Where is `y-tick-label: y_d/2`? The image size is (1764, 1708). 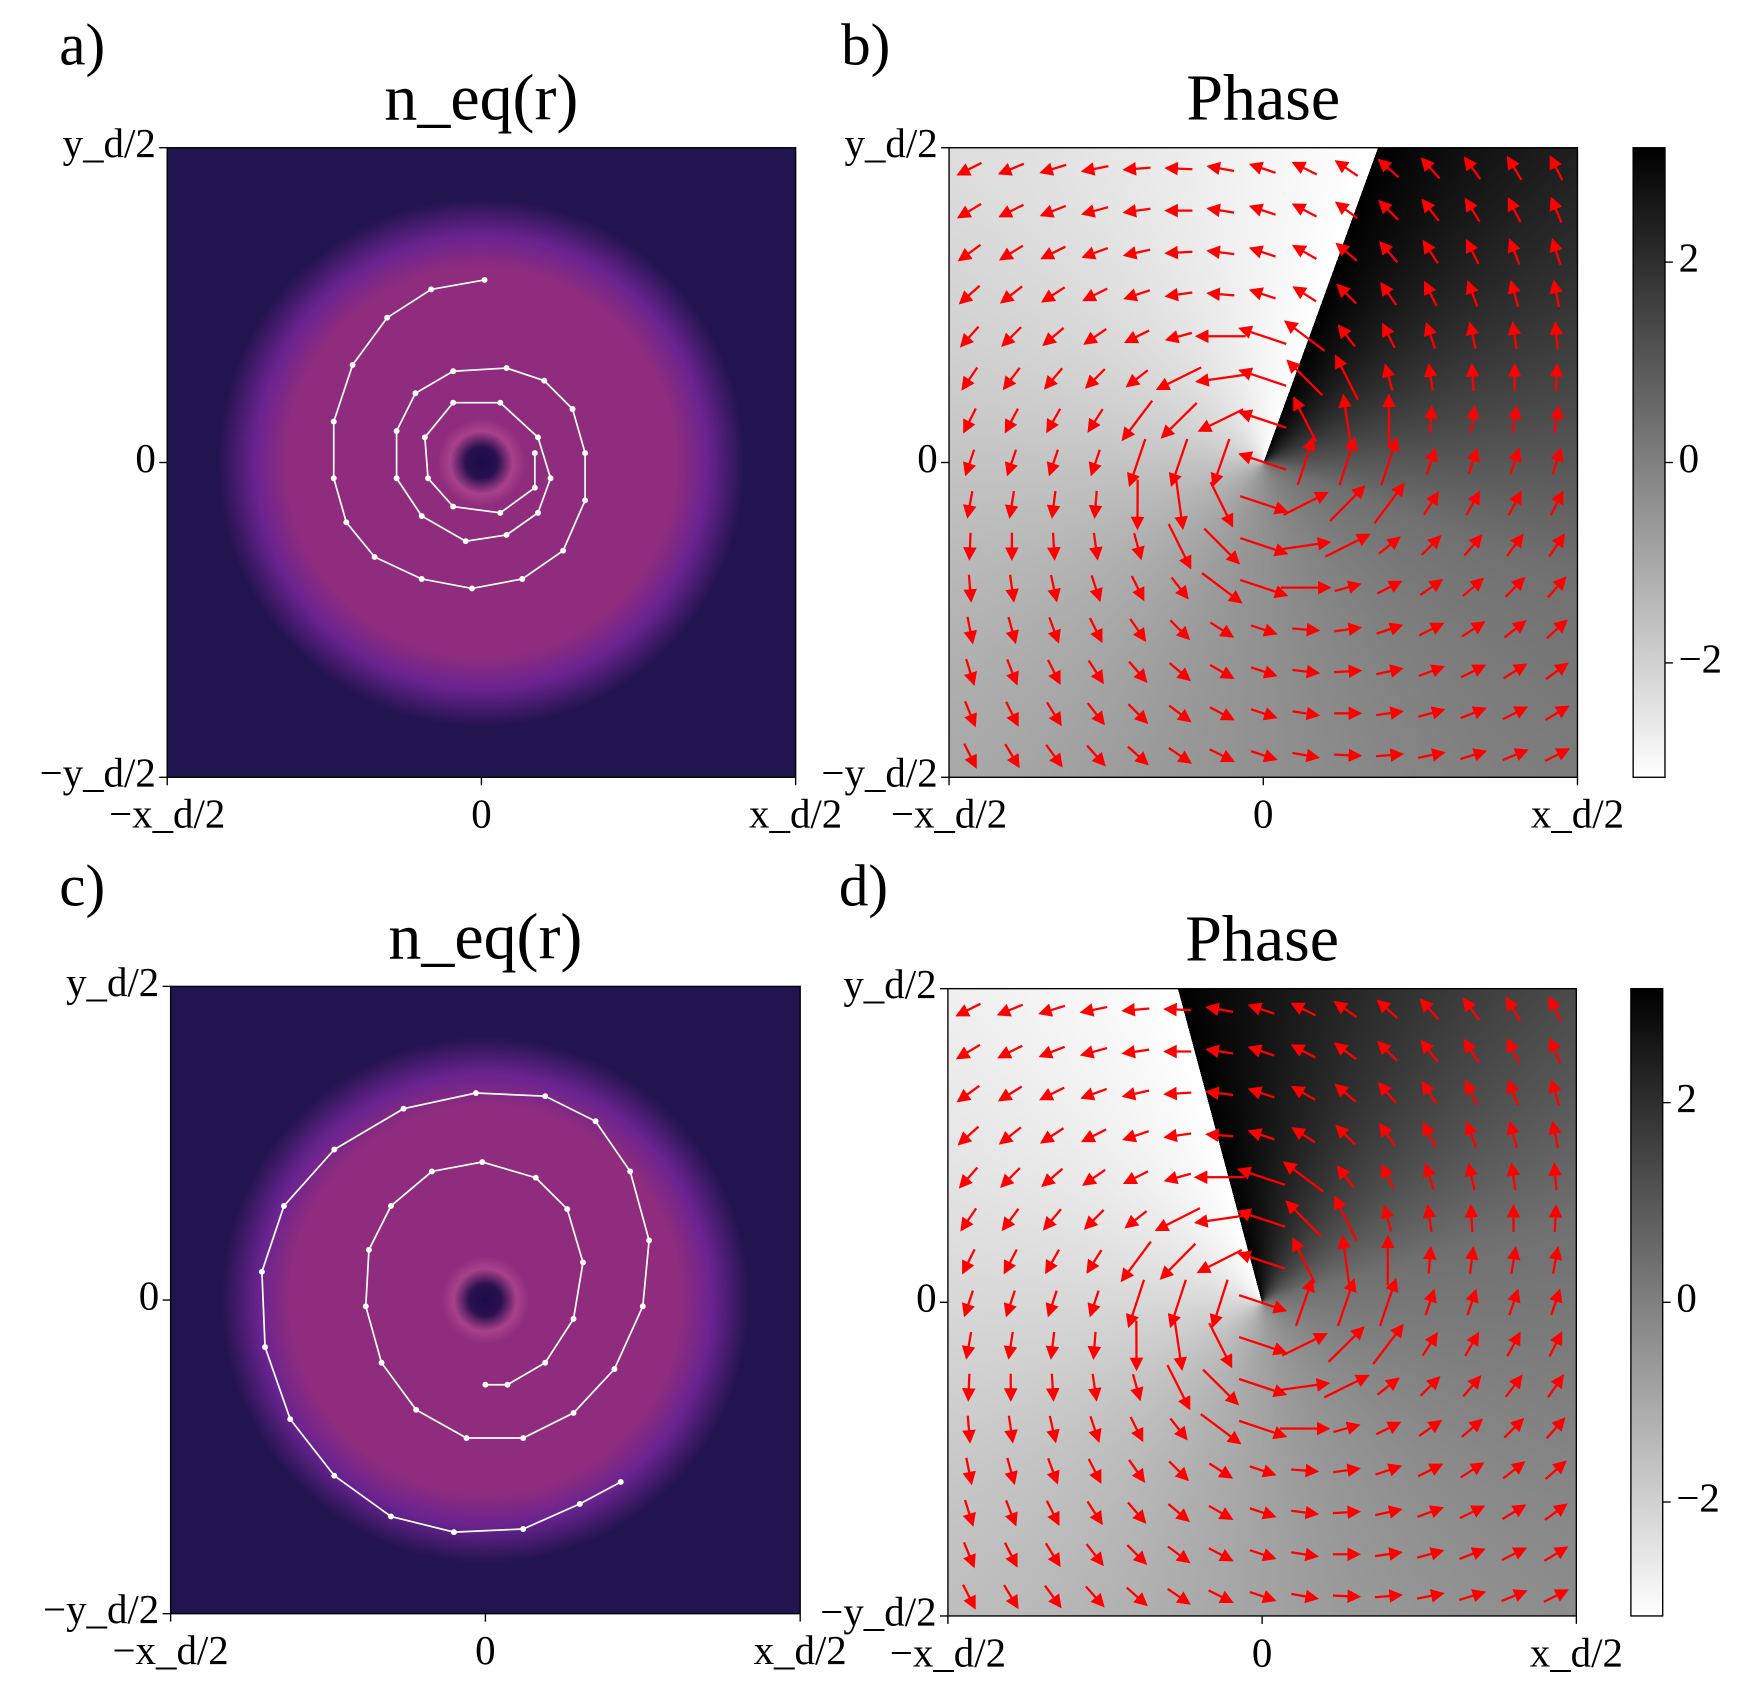
y-tick-label: y_d/2 is located at coordinates (109, 143).